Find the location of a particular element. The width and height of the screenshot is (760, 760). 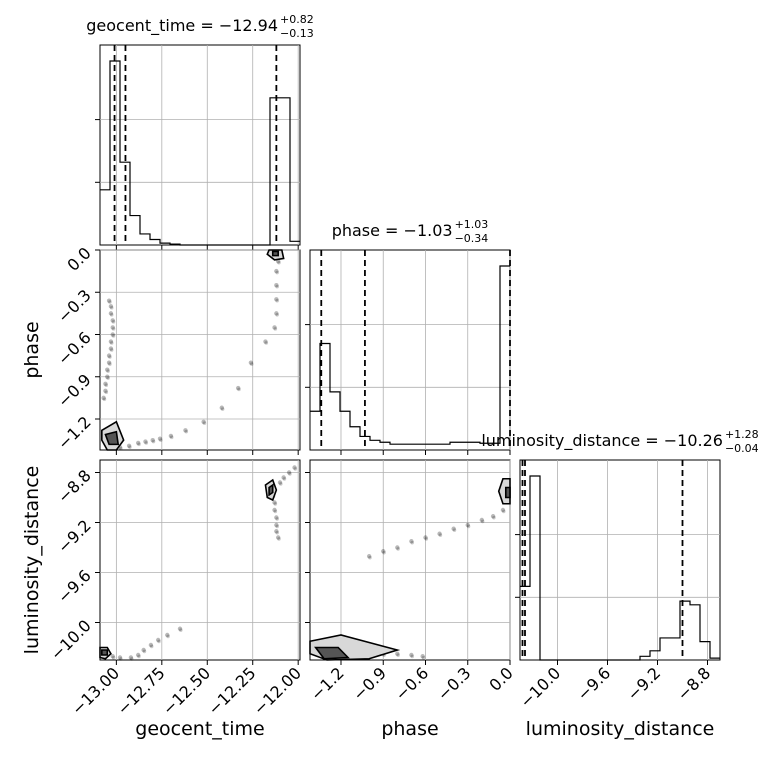

x-tick-label: −12.25 is located at coordinates (231, 690).